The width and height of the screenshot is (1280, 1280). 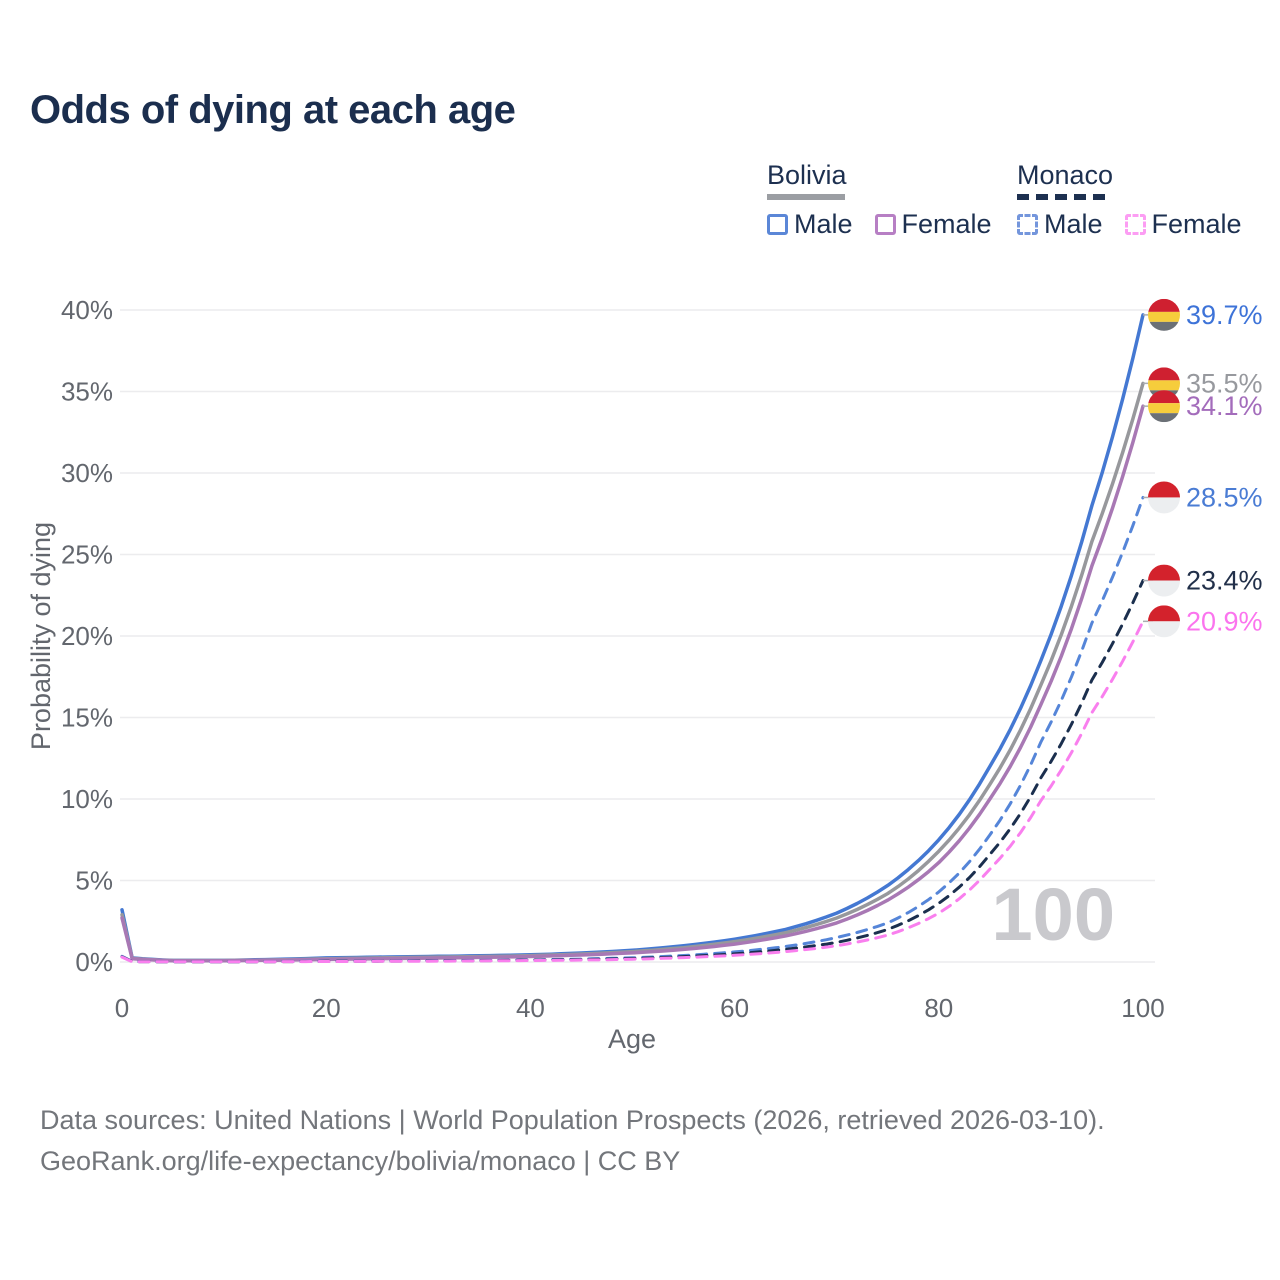 What do you see at coordinates (41, 636) in the screenshot?
I see `y-axis-title: Probability of dying` at bounding box center [41, 636].